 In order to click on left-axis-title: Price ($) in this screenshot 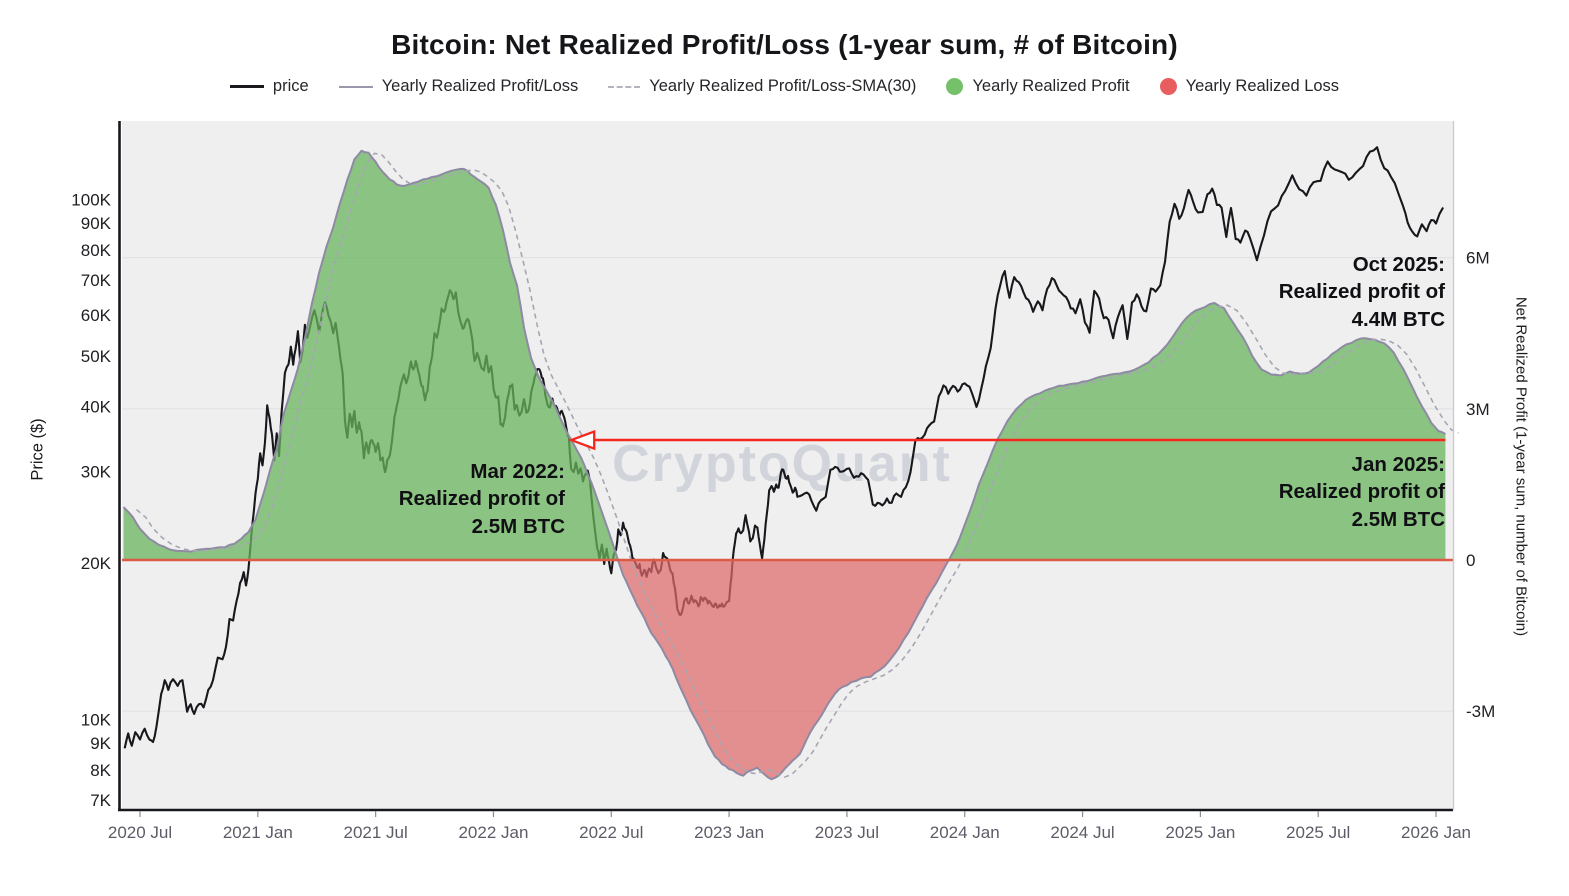, I will do `click(37, 449)`.